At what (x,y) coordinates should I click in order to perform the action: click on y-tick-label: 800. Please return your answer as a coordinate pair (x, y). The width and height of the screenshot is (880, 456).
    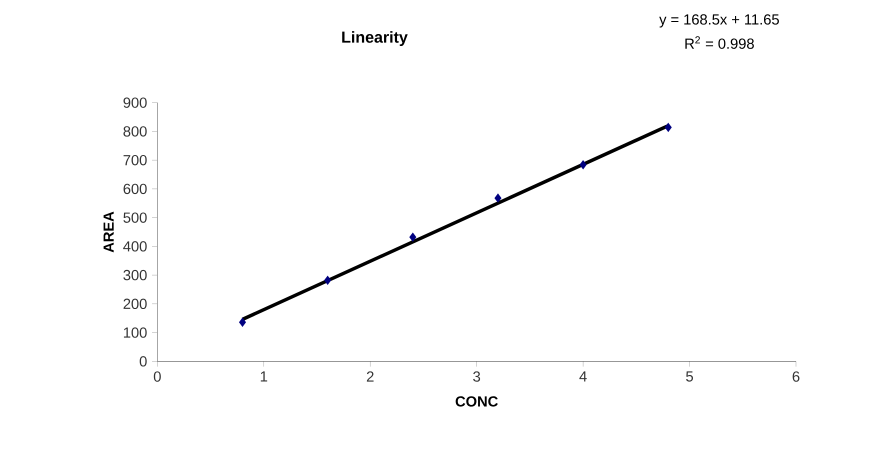
    Looking at the image, I should click on (135, 131).